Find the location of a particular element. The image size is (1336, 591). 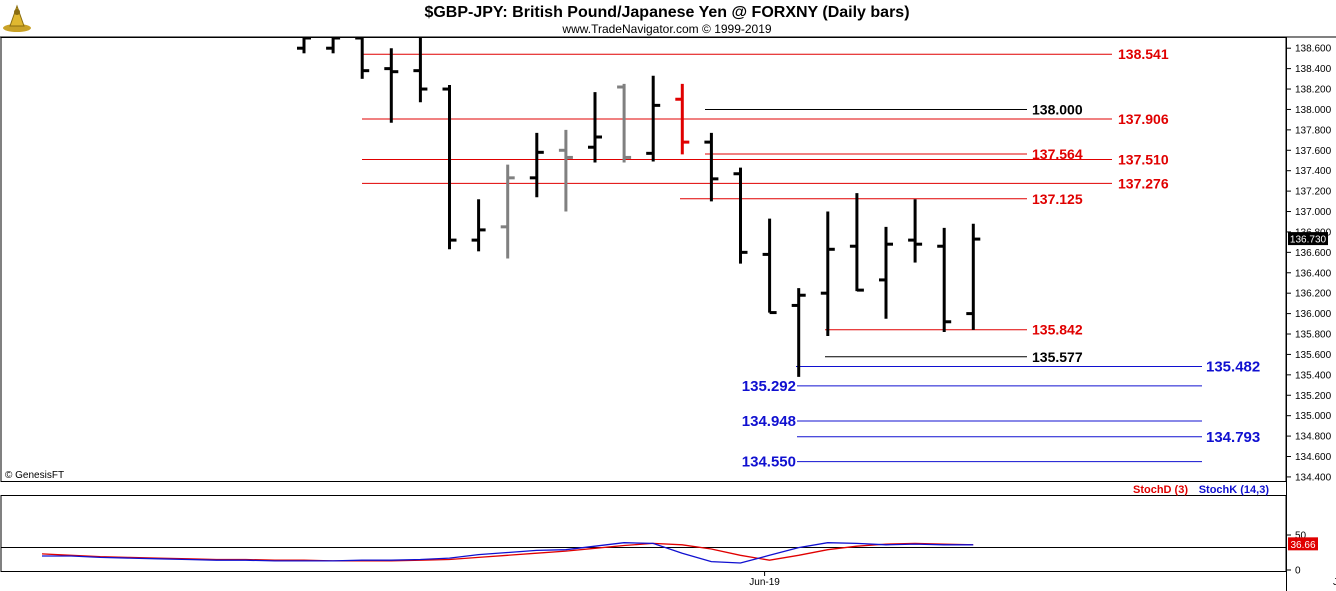

price-tick-label: 137.400 is located at coordinates (1313, 171).